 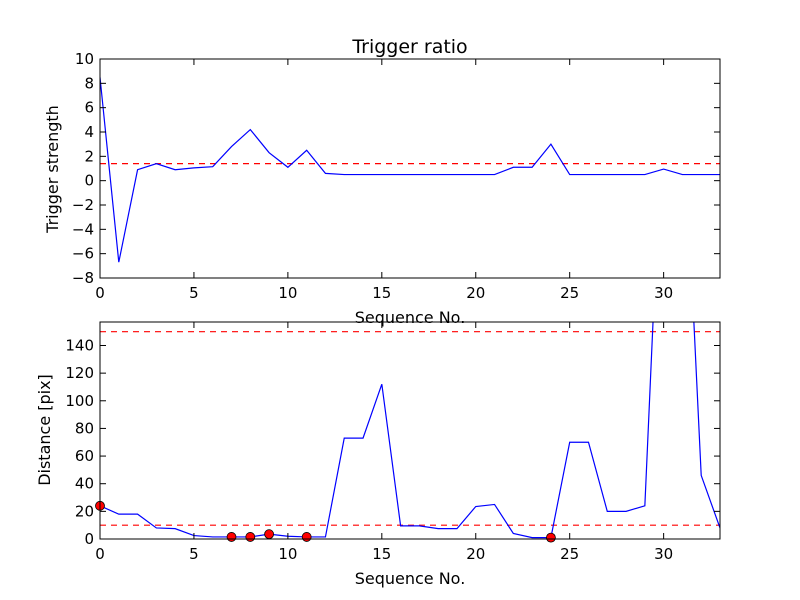 What do you see at coordinates (409, 47) in the screenshot?
I see `chart-title: Trigger ratio` at bounding box center [409, 47].